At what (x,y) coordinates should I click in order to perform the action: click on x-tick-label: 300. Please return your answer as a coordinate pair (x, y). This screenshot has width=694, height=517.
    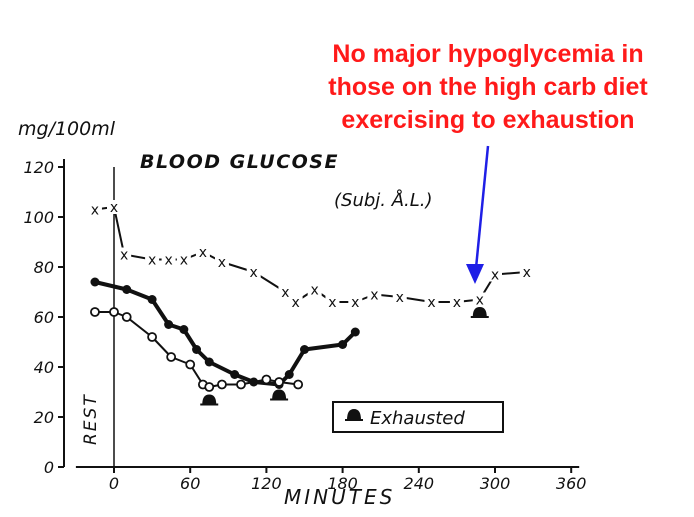
    Looking at the image, I should click on (495, 483).